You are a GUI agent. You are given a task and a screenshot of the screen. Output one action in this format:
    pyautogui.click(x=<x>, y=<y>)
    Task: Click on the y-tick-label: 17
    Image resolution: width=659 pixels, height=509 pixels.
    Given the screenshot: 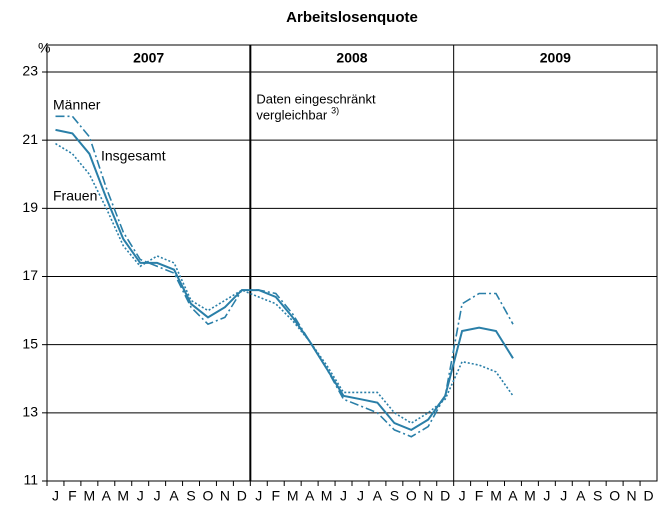 What is the action you would take?
    pyautogui.click(x=30, y=275)
    